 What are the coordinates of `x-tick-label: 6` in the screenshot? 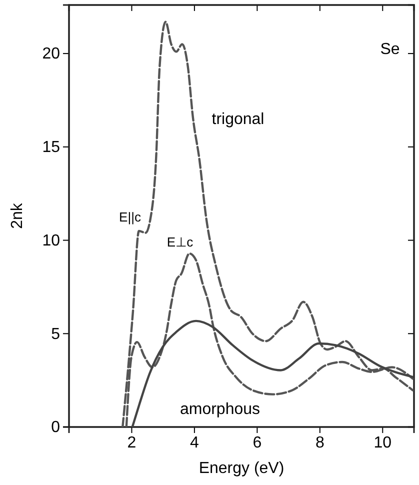 It's located at (257, 443).